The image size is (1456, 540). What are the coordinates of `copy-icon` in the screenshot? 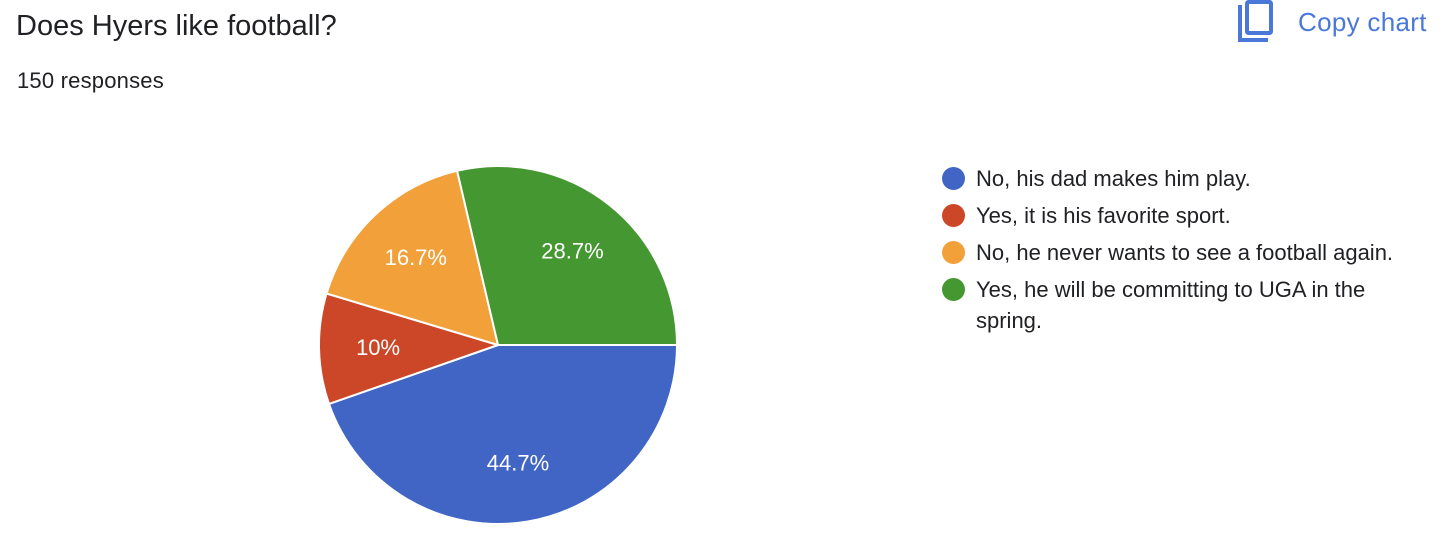 It's located at (1255, 21).